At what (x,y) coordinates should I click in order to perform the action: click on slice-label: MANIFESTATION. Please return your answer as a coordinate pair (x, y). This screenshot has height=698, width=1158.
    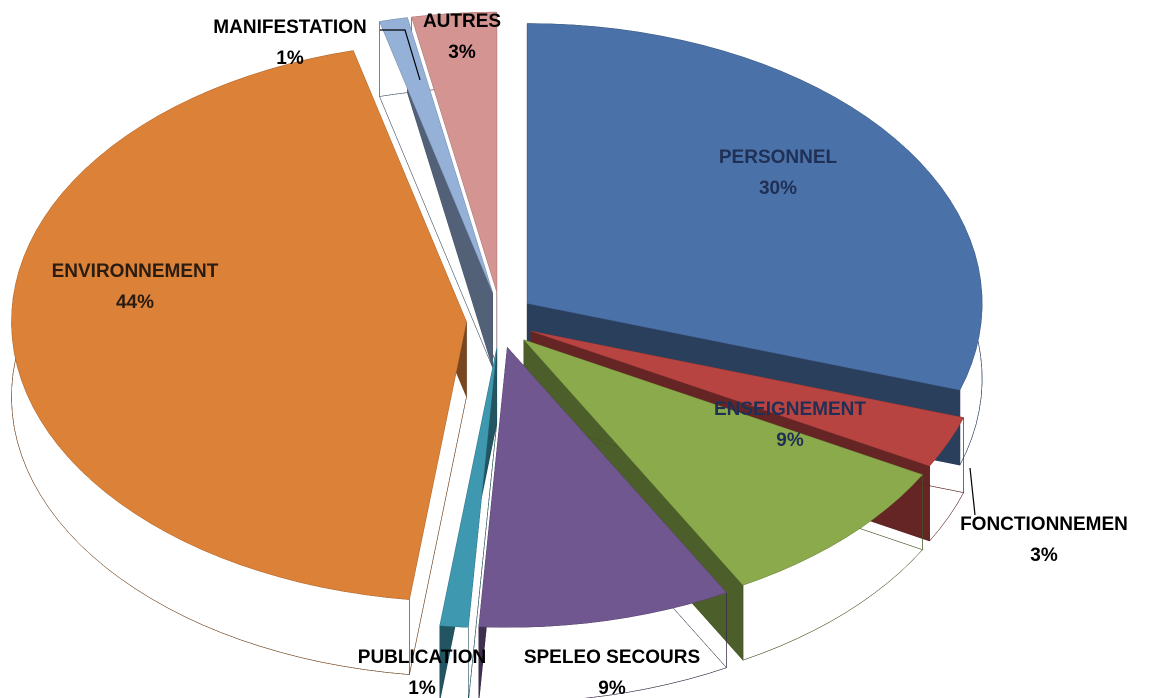
    Looking at the image, I should click on (289, 27).